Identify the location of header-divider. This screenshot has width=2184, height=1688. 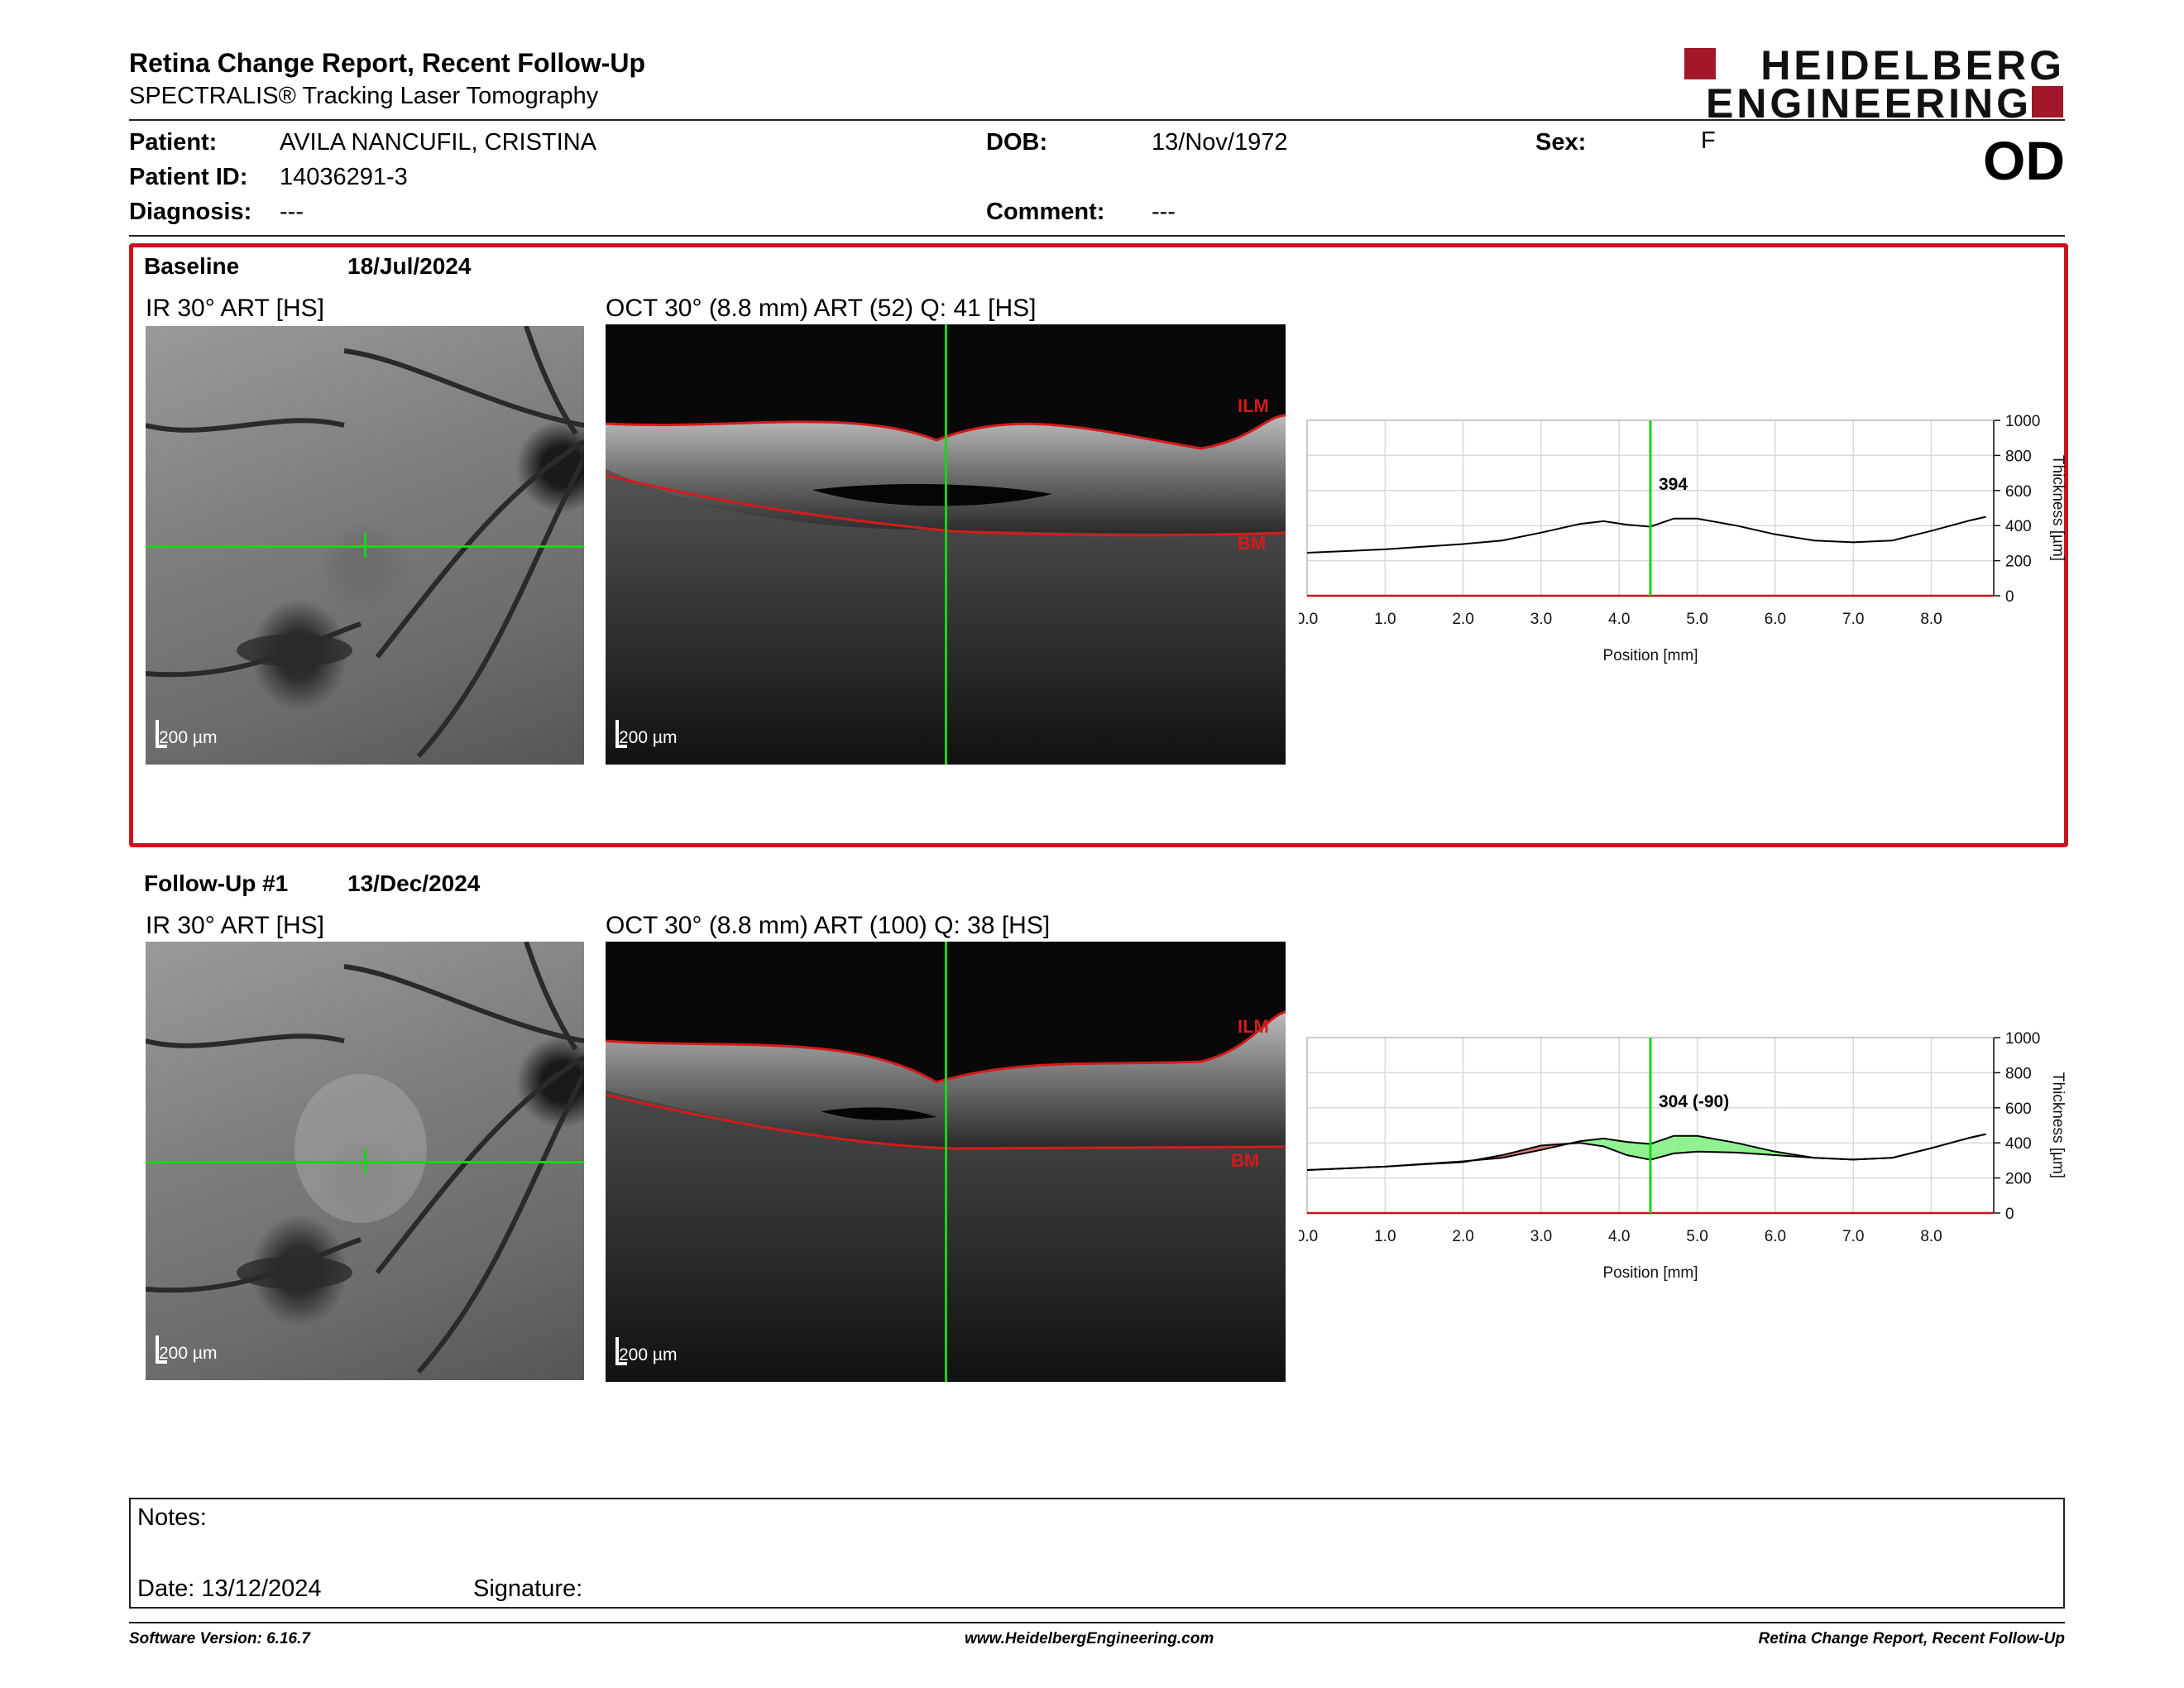
(1097, 120).